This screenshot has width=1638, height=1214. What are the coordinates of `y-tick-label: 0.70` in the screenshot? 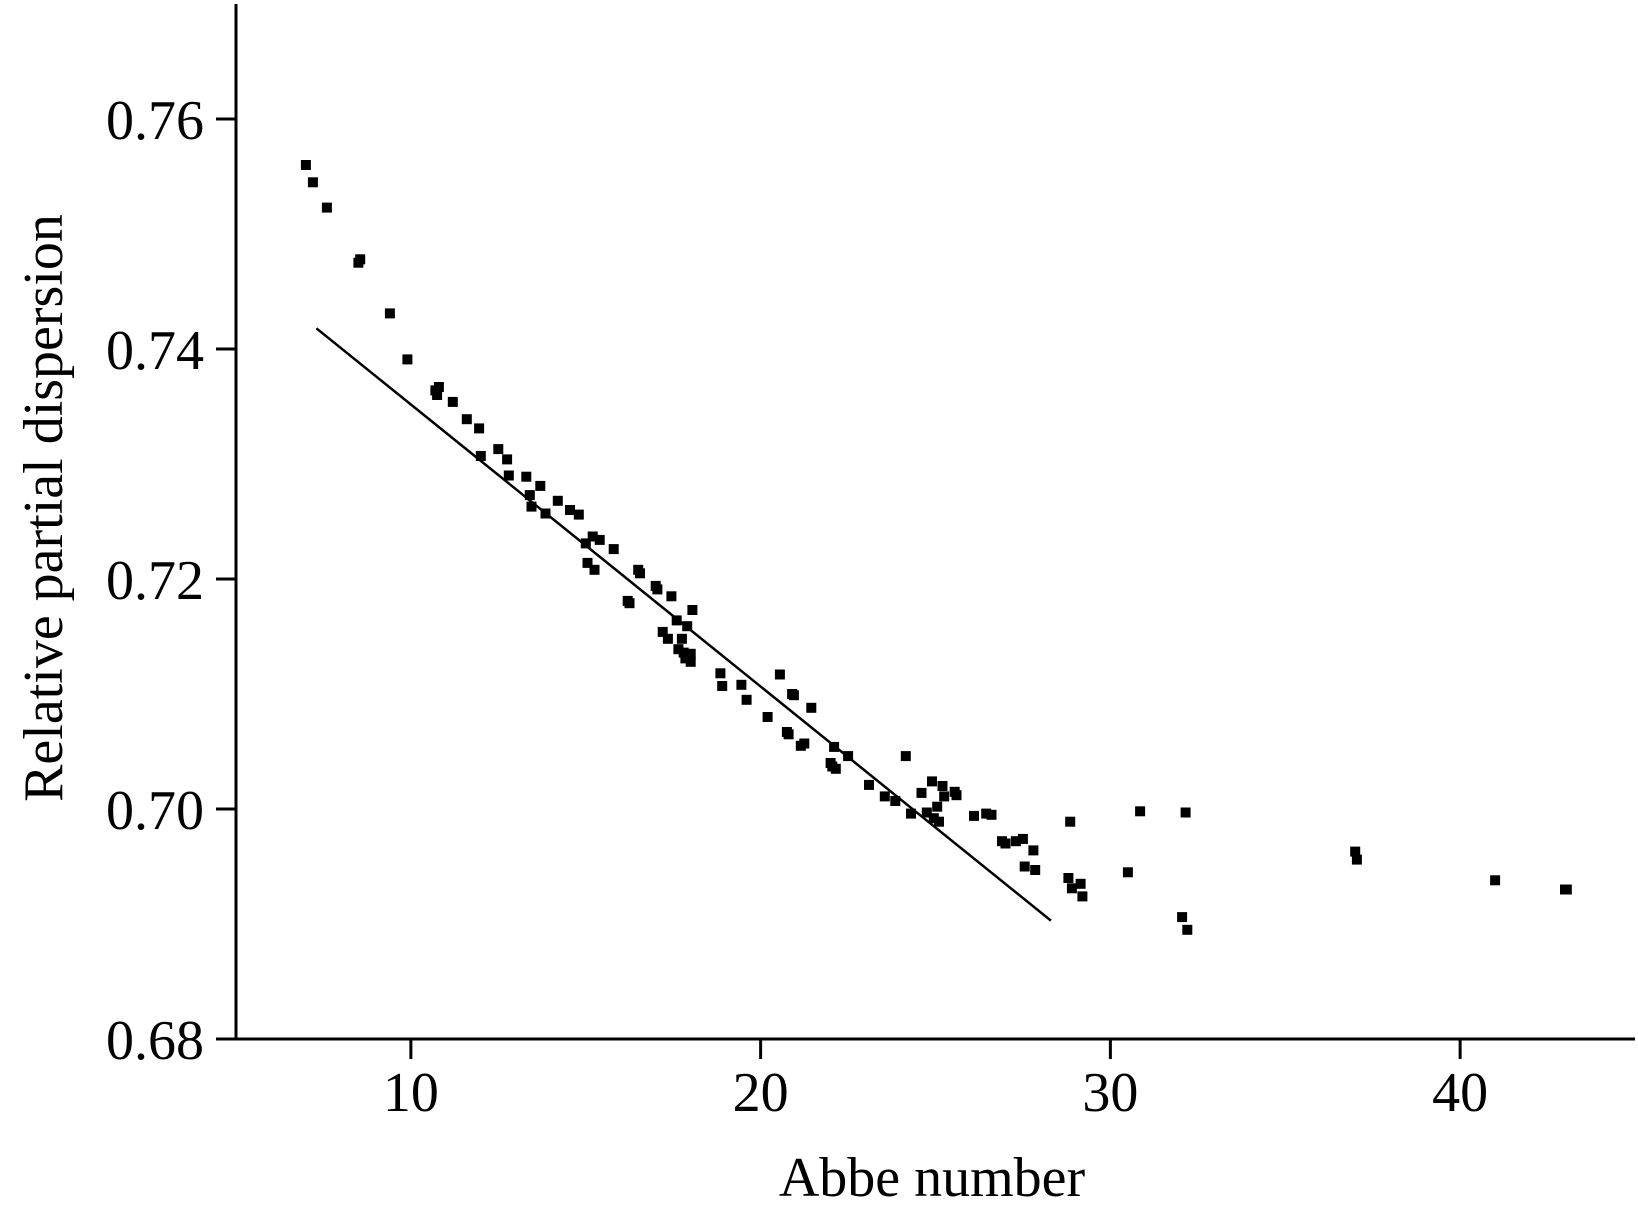 It's located at (155, 811).